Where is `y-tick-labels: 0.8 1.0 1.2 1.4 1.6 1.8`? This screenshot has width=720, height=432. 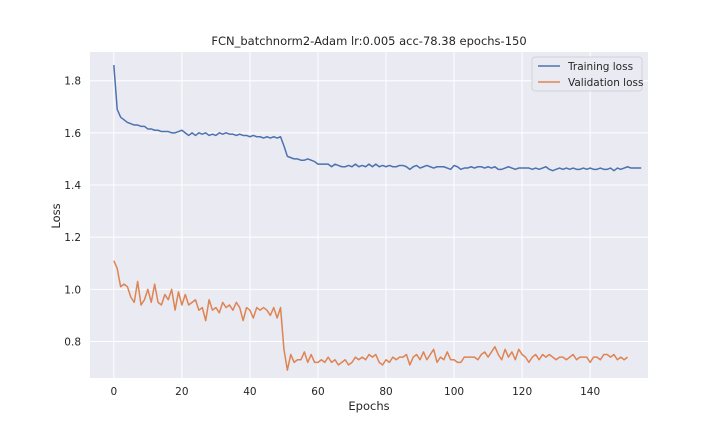
y-tick-labels: 0.8 1.0 1.2 1.4 1.6 1.8 is located at coordinates (72, 212).